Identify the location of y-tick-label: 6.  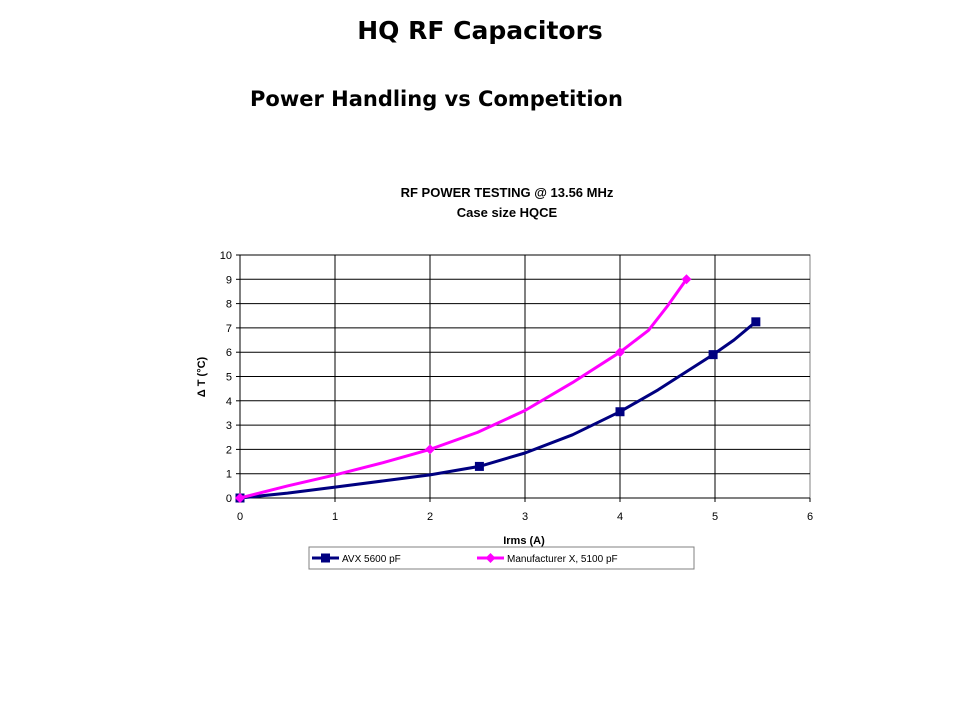
(229, 353).